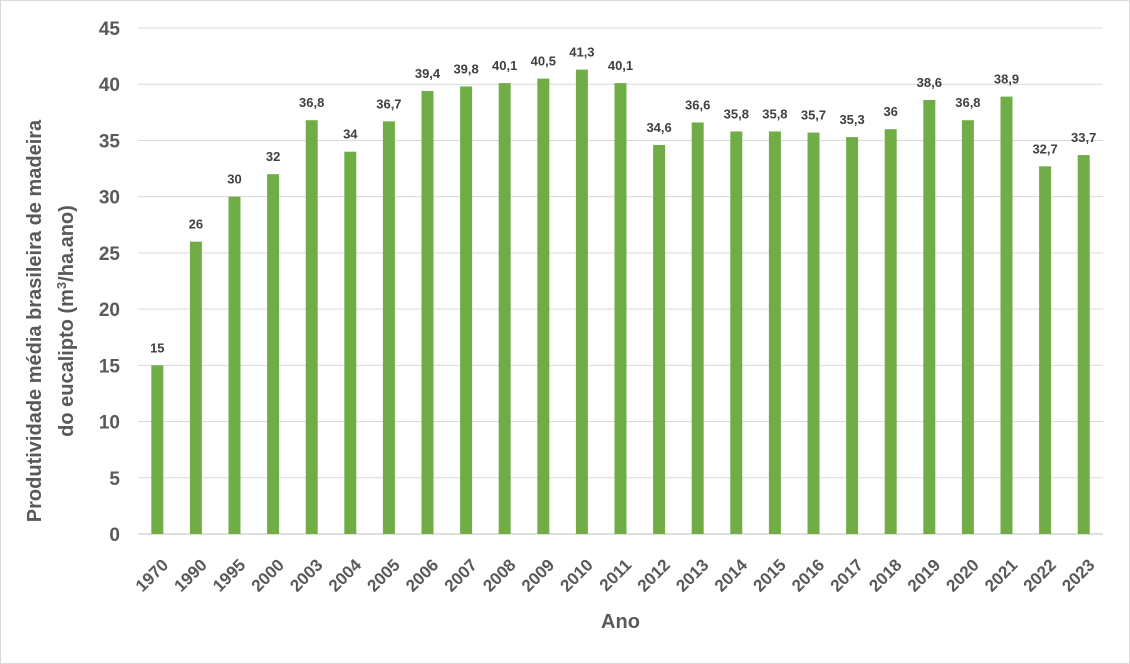 The width and height of the screenshot is (1130, 664). Describe the element at coordinates (384, 575) in the screenshot. I see `x-tick-label: 2005` at that location.